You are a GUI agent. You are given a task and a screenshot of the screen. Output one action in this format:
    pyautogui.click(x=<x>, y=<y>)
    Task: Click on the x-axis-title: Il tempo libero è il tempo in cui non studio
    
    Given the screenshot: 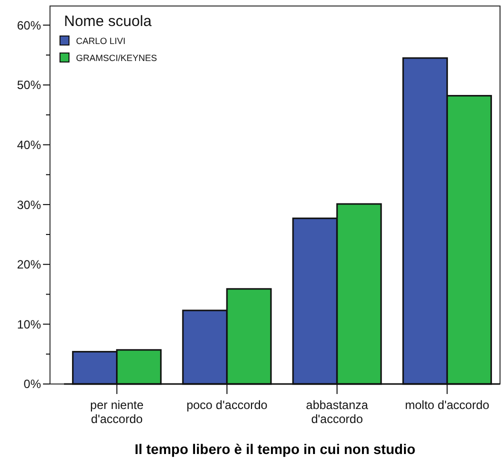 What is the action you would take?
    pyautogui.click(x=275, y=449)
    